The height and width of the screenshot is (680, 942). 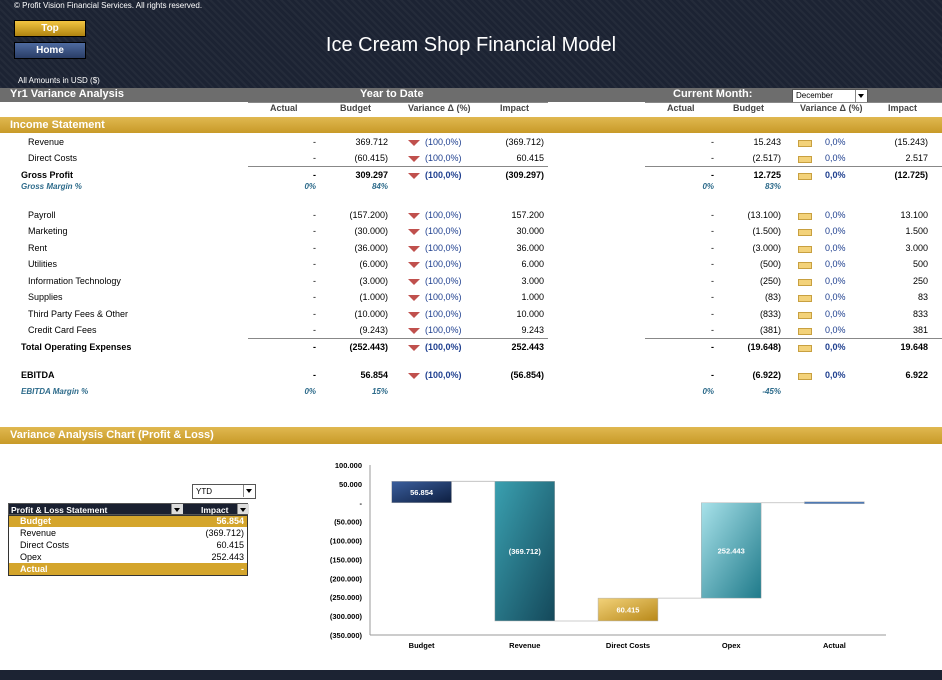 What do you see at coordinates (532, 264) in the screenshot?
I see `ytd-impact-value: 6.000` at bounding box center [532, 264].